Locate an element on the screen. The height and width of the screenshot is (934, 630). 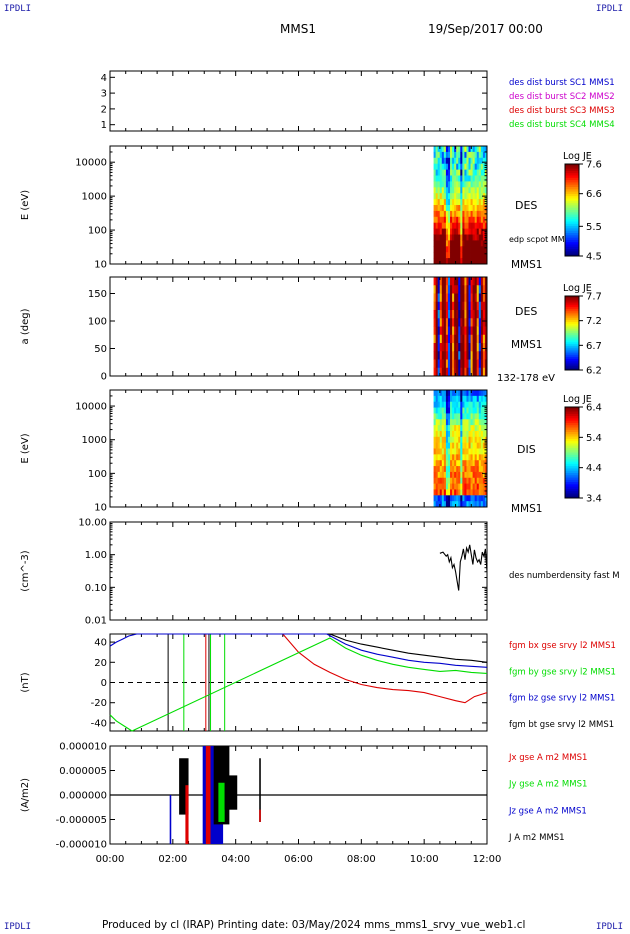
corner-label-bottom-right: IPDLI is located at coordinates (610, 927).